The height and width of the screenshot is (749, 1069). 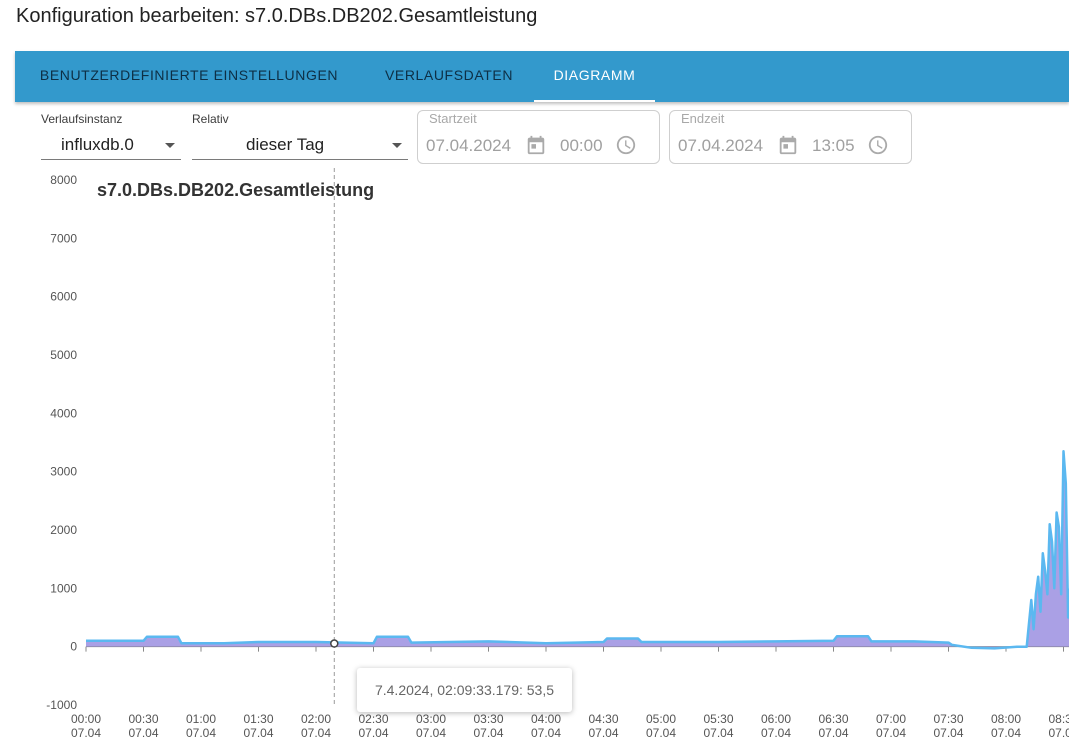 What do you see at coordinates (82, 119) in the screenshot?
I see `instance-label: Verlaufsinstanz` at bounding box center [82, 119].